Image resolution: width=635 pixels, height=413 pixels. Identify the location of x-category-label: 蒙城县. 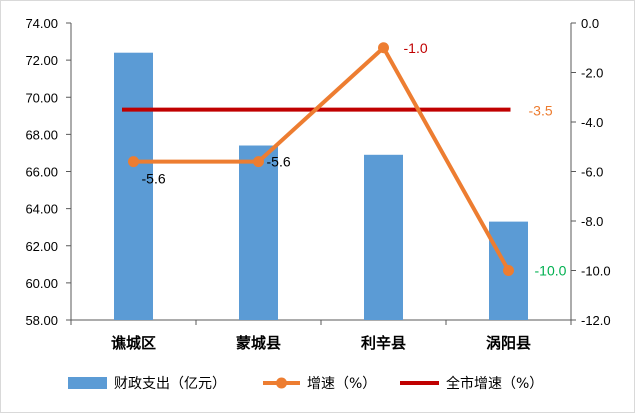
(258, 343).